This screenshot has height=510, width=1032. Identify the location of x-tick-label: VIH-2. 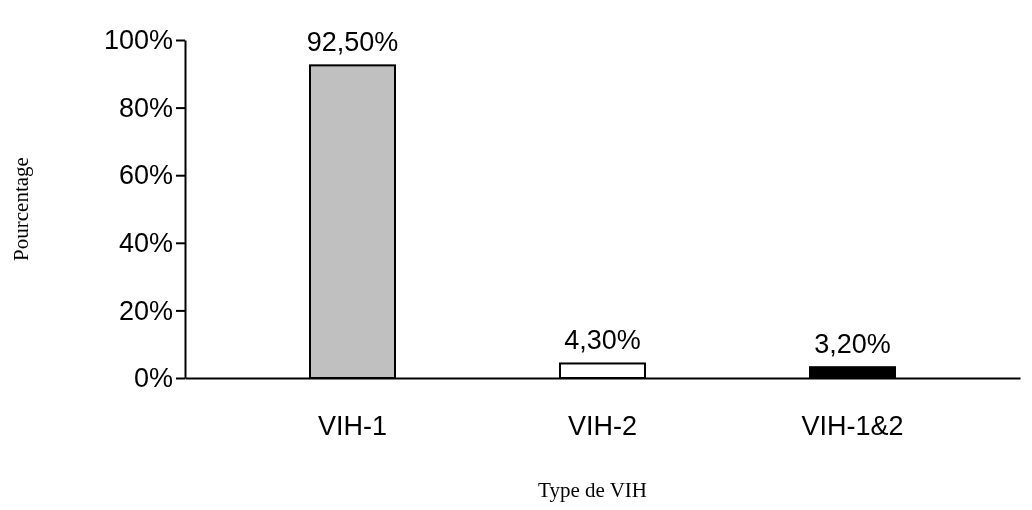
(602, 426).